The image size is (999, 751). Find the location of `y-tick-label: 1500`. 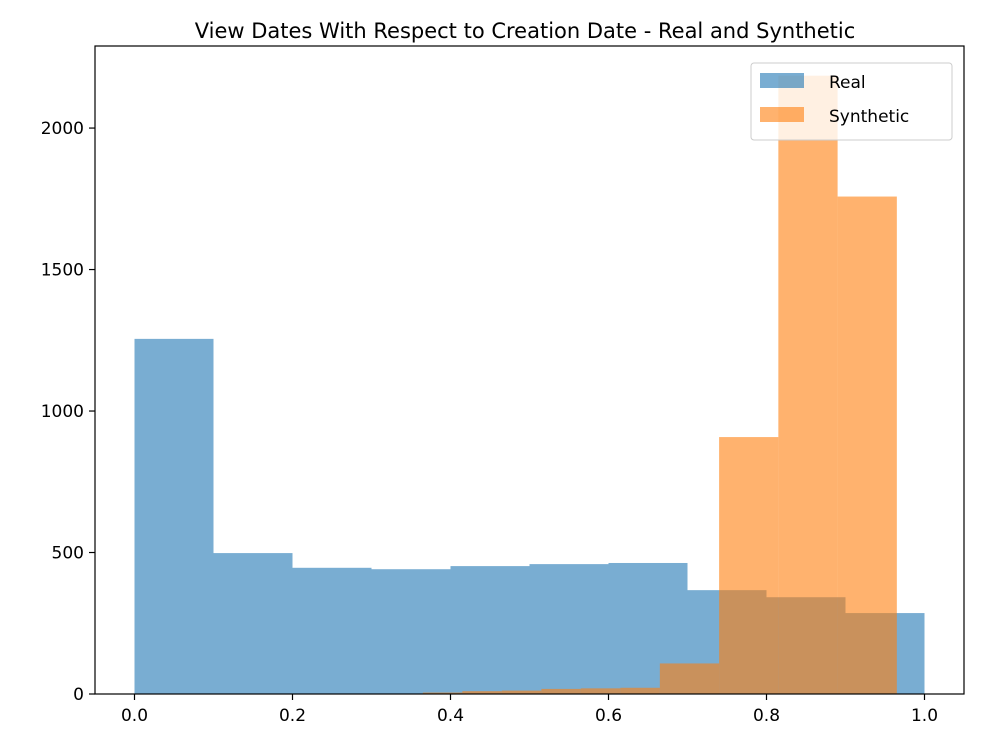

y-tick-label: 1500 is located at coordinates (62, 271).